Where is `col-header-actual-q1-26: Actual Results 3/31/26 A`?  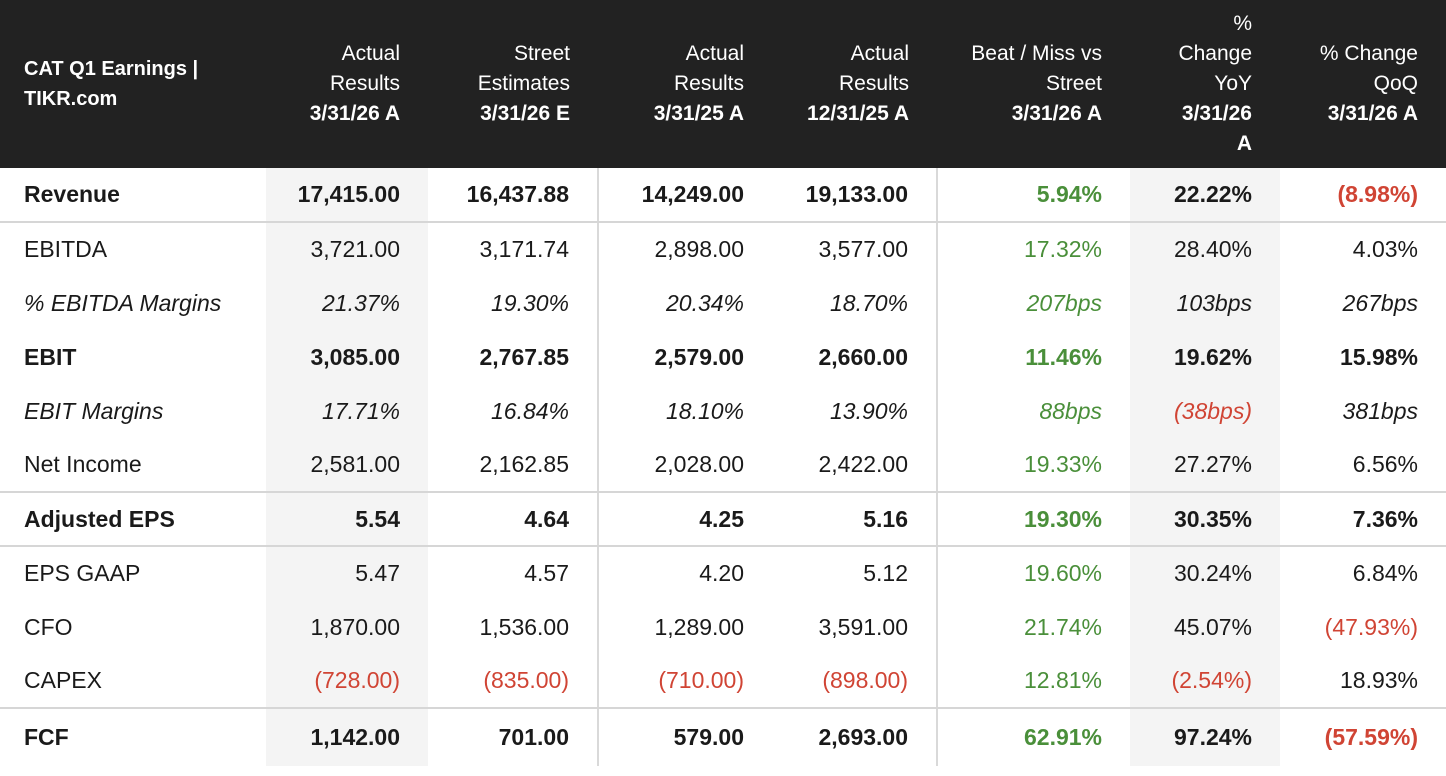
col-header-actual-q1-26: Actual Results 3/31/26 A is located at coordinates (347, 84).